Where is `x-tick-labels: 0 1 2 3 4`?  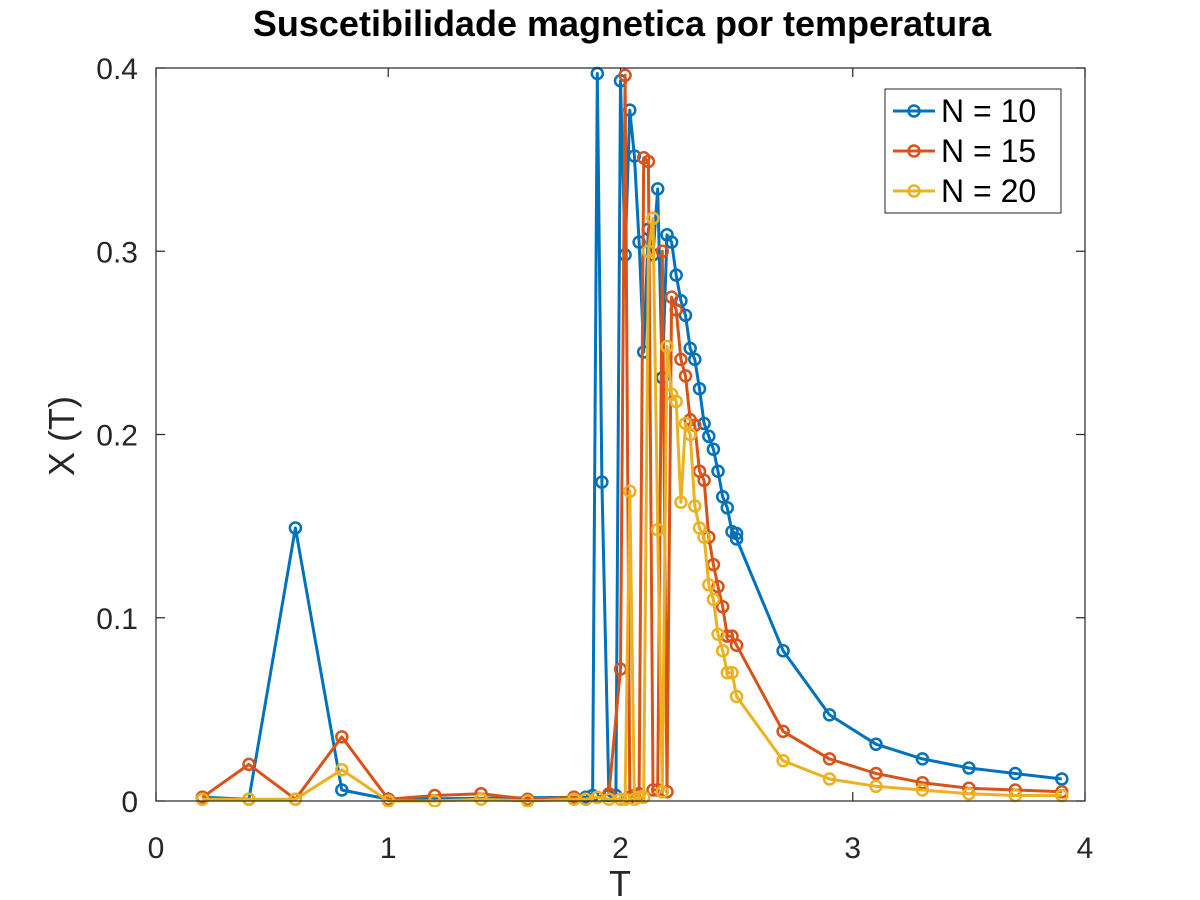 x-tick-labels: 0 1 2 3 4 is located at coordinates (621, 848).